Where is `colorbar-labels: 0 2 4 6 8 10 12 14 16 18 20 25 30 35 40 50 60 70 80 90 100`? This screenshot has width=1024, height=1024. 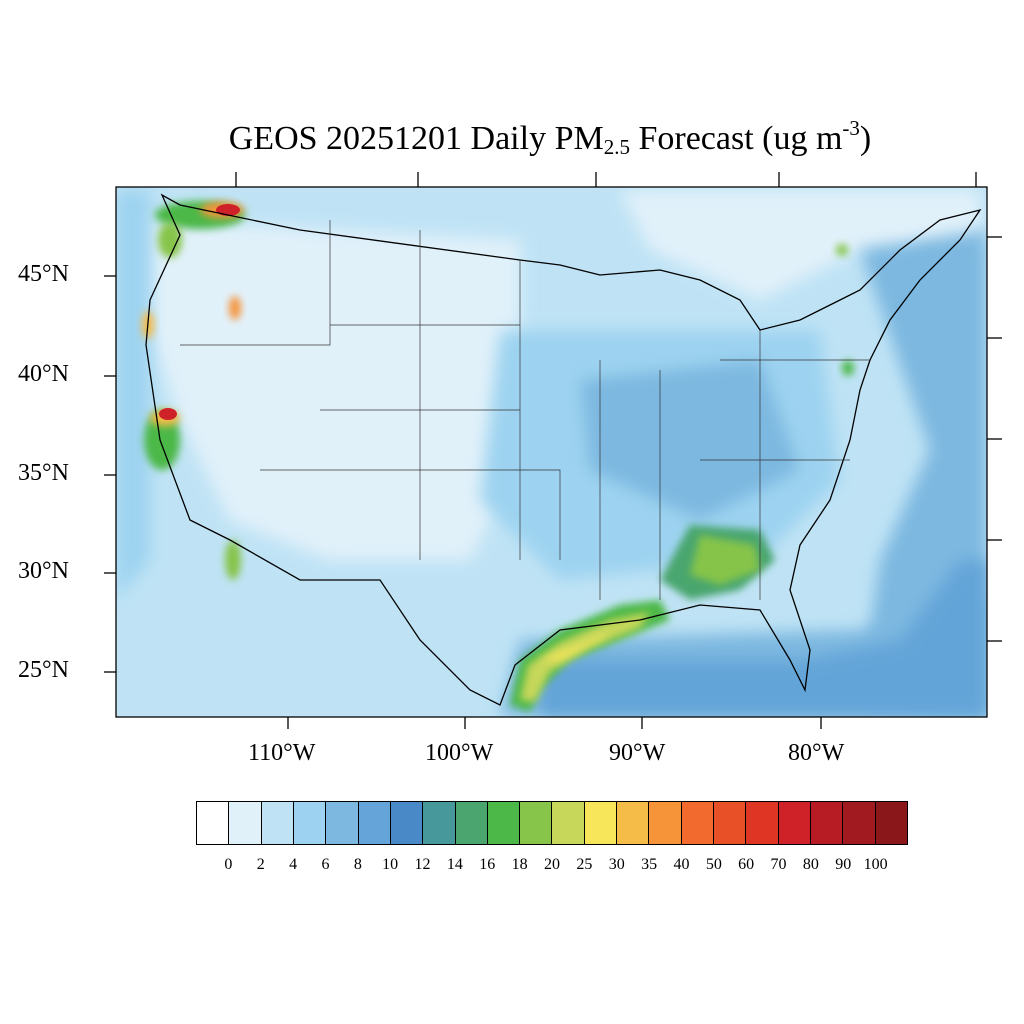
colorbar-labels: 0 2 4 6 8 10 12 14 16 18 20 25 30 35 40 50 60 70 80 90 100 is located at coordinates (552, 866).